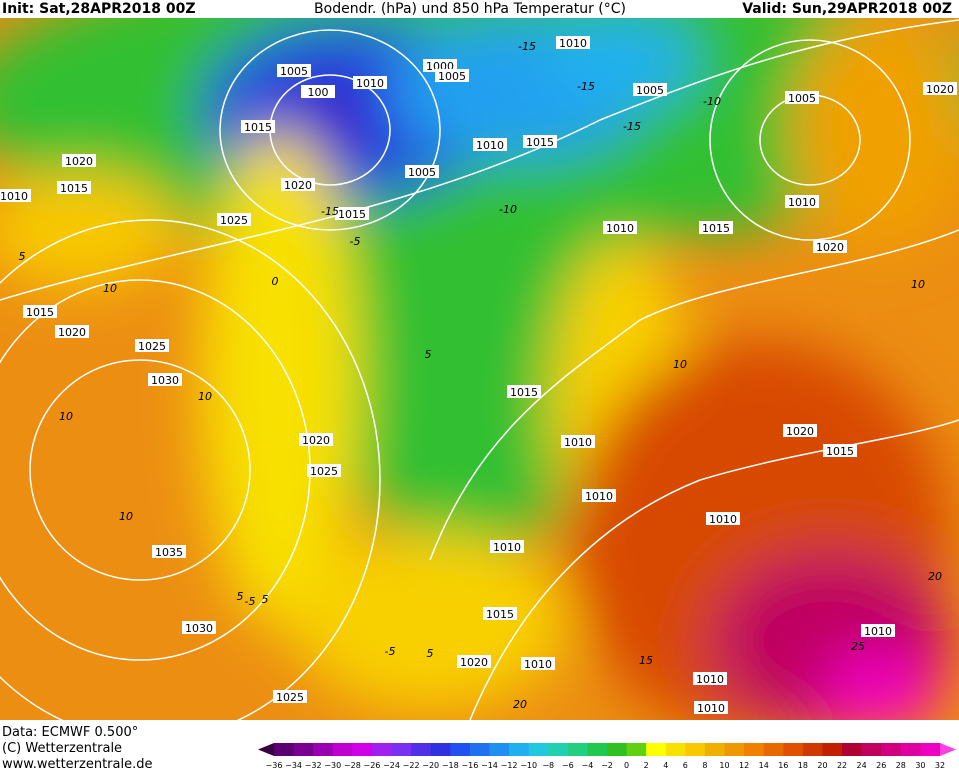 The image size is (959, 770). I want to click on isotherm-label: 25, so click(858, 646).